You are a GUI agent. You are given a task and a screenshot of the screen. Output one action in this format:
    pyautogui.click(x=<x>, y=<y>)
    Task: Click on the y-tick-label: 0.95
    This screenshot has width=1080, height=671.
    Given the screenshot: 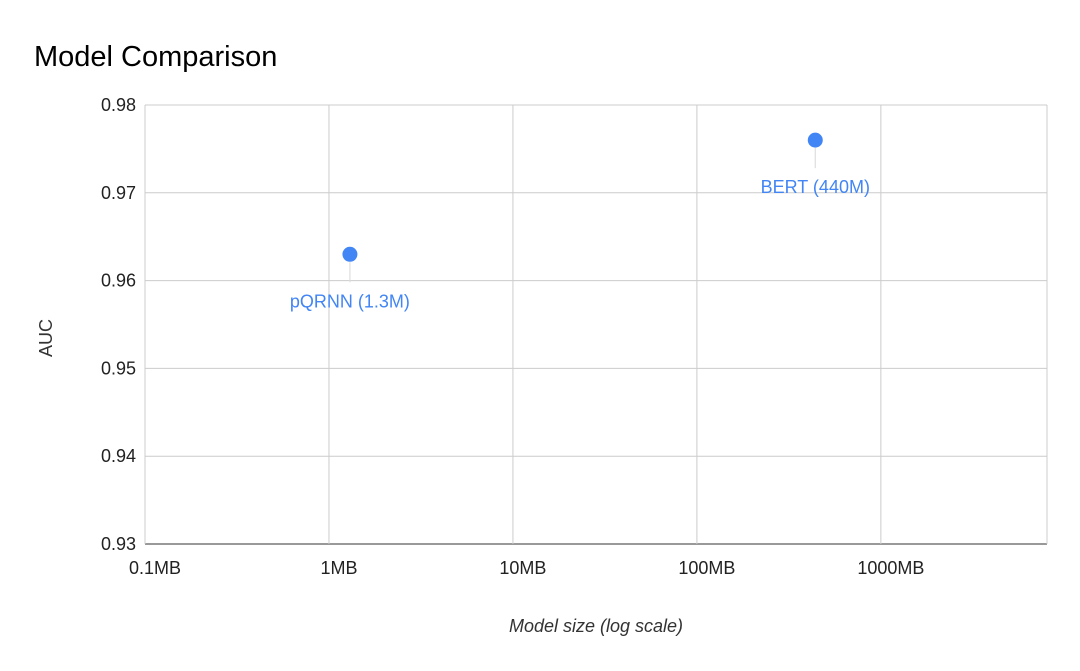 What is the action you would take?
    pyautogui.click(x=118, y=368)
    